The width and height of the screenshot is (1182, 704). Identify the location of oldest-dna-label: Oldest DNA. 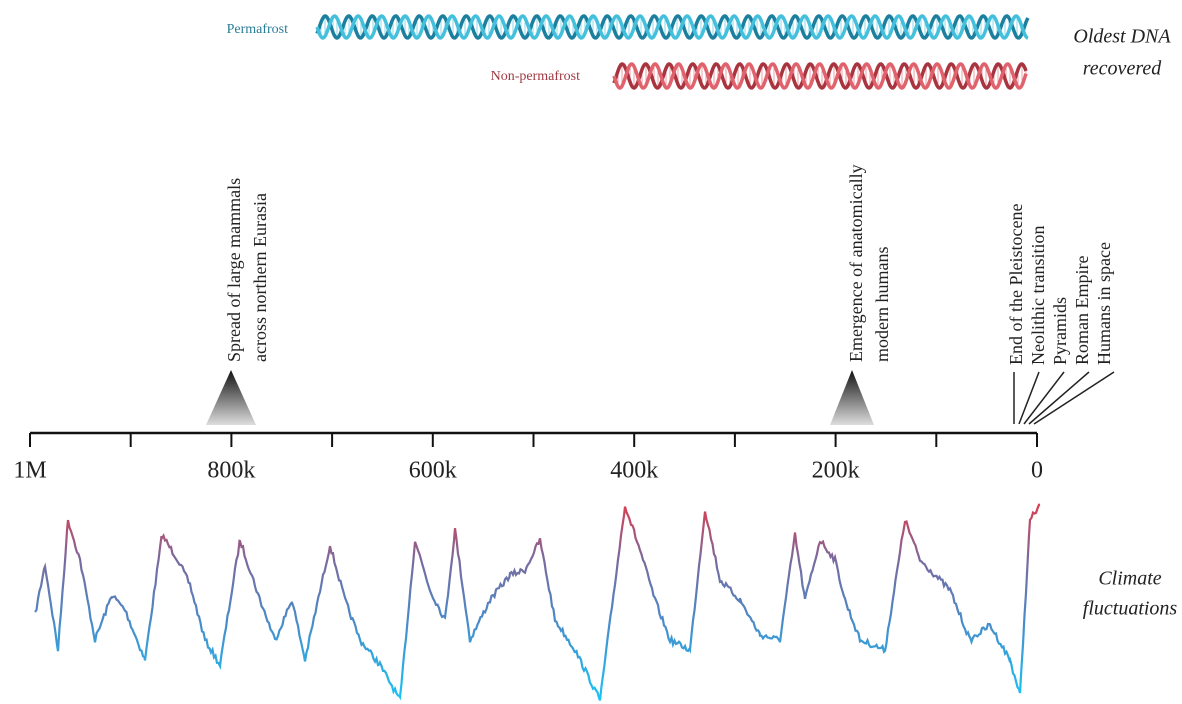
(1122, 37).